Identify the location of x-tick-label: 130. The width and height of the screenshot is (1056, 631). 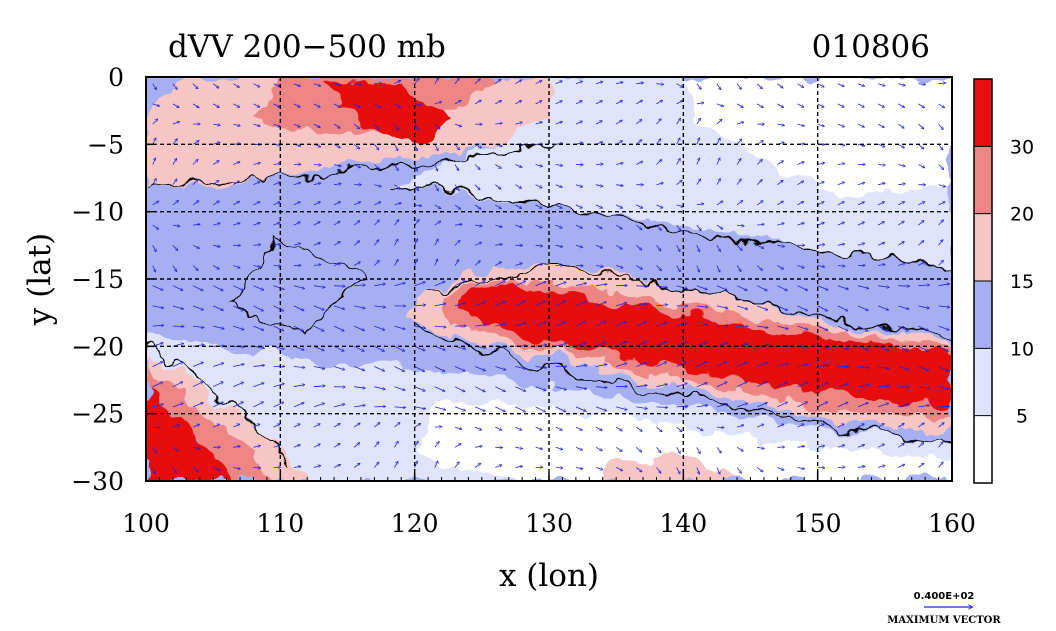
(549, 523).